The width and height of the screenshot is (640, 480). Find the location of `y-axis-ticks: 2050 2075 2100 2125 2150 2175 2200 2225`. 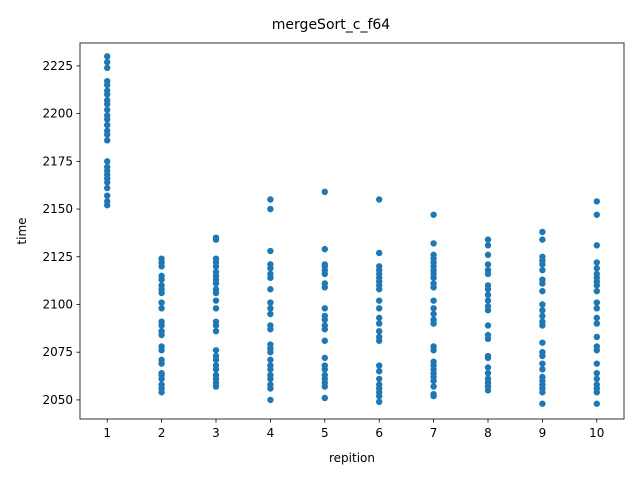

y-axis-ticks: 2050 2075 2100 2125 2150 2175 2200 2225 is located at coordinates (61, 233).